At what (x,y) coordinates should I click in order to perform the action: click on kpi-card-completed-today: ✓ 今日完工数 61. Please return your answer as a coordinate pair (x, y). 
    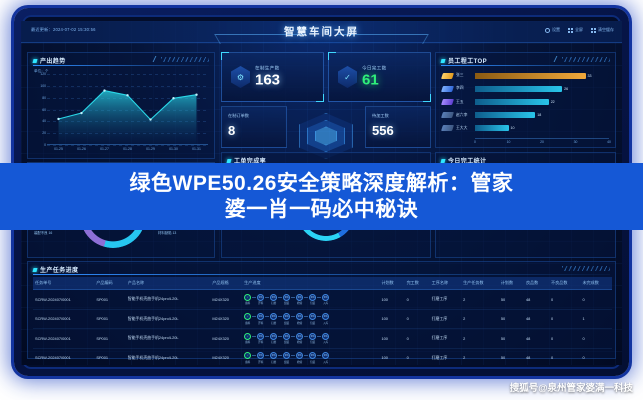
    Looking at the image, I should click on (379, 77).